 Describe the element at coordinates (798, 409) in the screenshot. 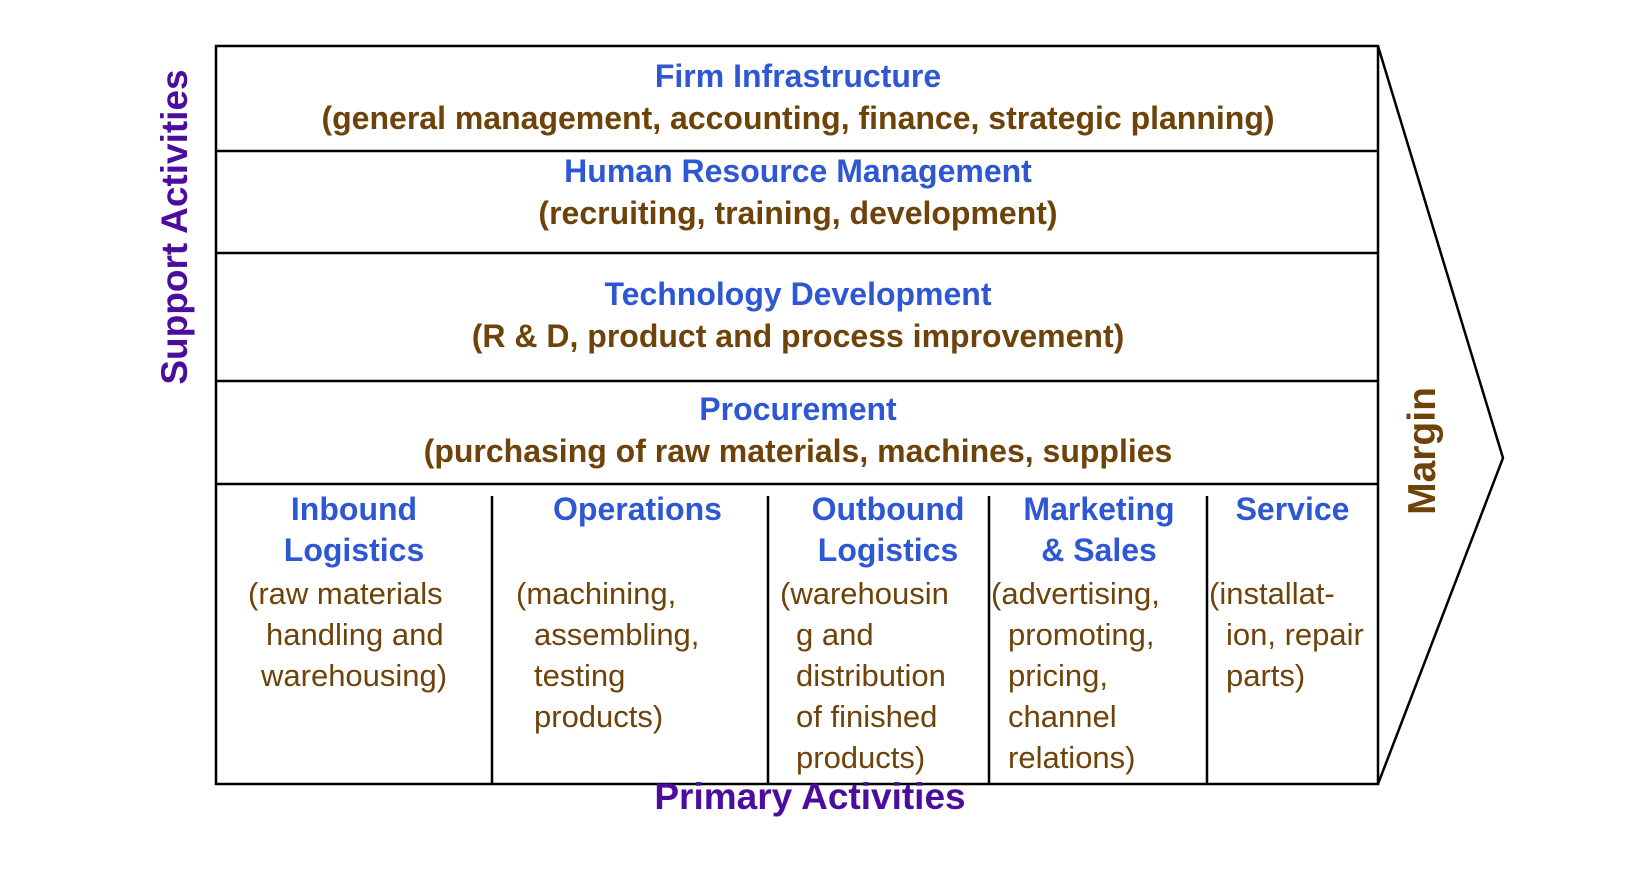

I see `support-row-title: Procurement` at that location.